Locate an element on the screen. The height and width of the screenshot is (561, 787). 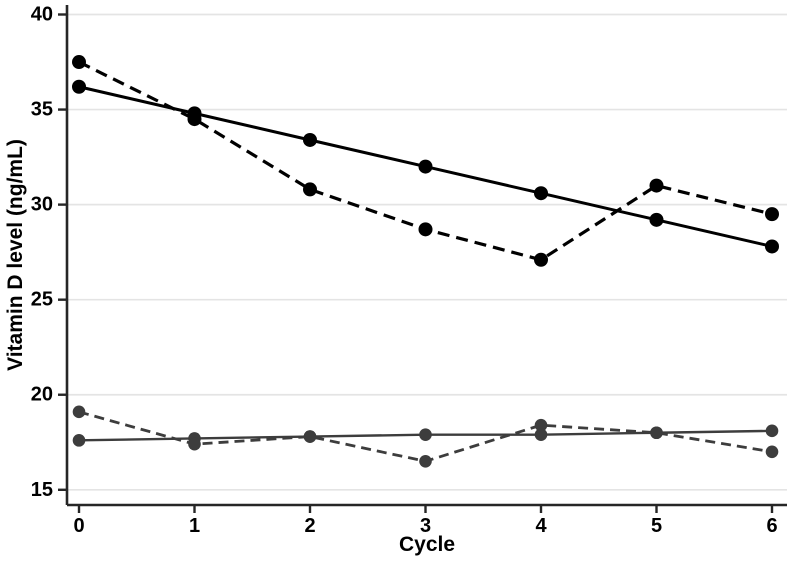
x-tick-label: 0 is located at coordinates (78, 526).